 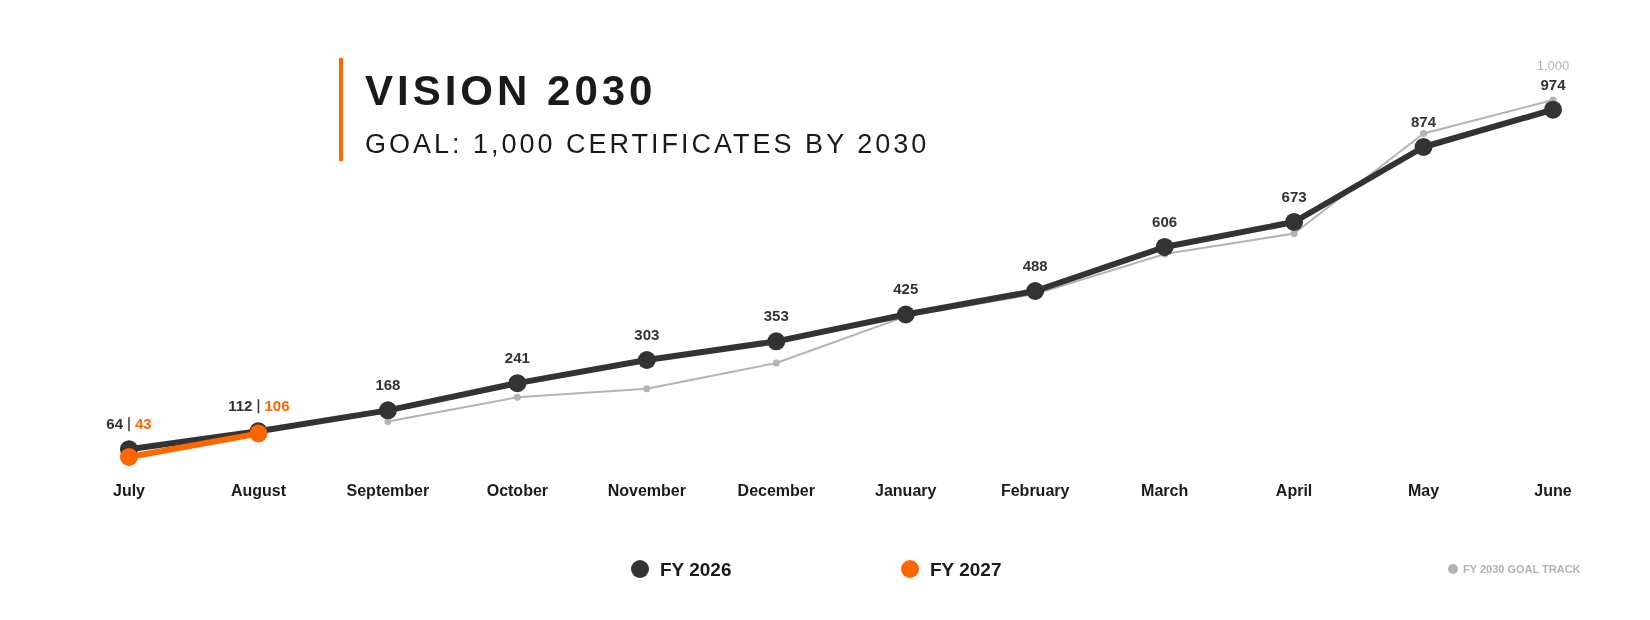 I want to click on data-label: 488, so click(x=1035, y=265).